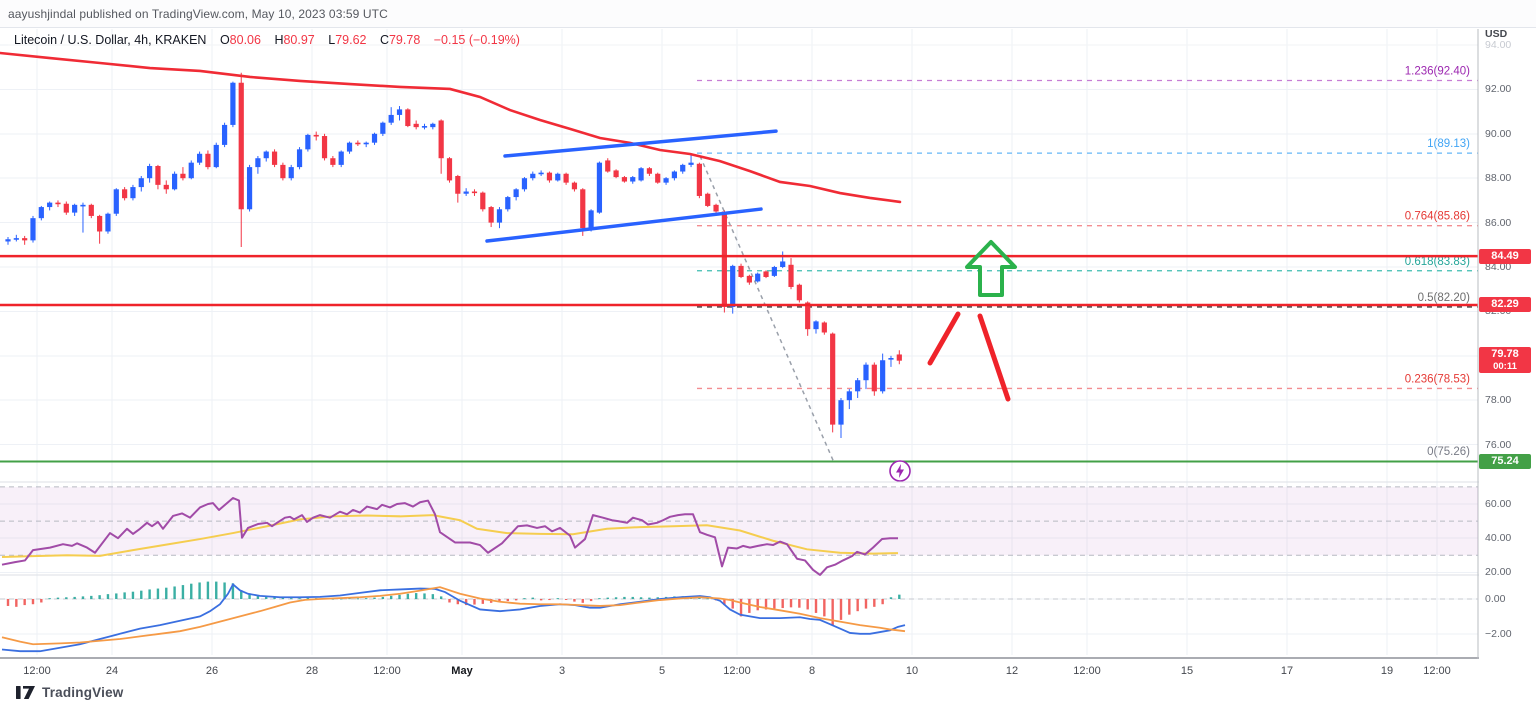 This screenshot has width=1536, height=709. What do you see at coordinates (451, 127) in the screenshot?
I see `ma-line` at bounding box center [451, 127].